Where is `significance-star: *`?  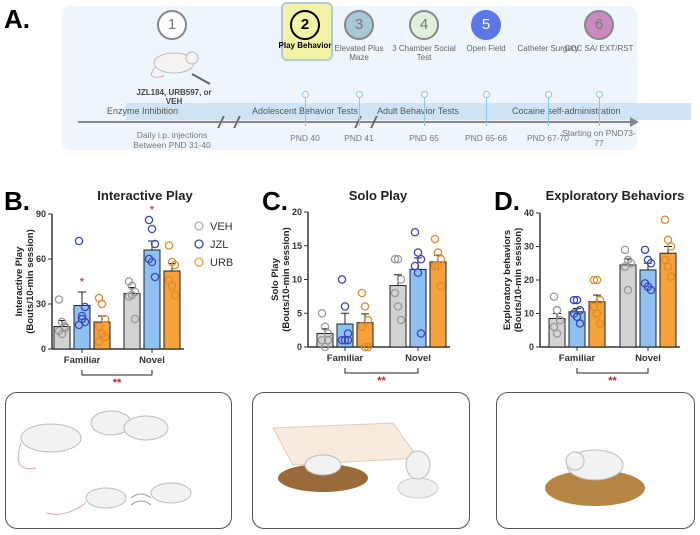 significance-star: * is located at coordinates (82, 282).